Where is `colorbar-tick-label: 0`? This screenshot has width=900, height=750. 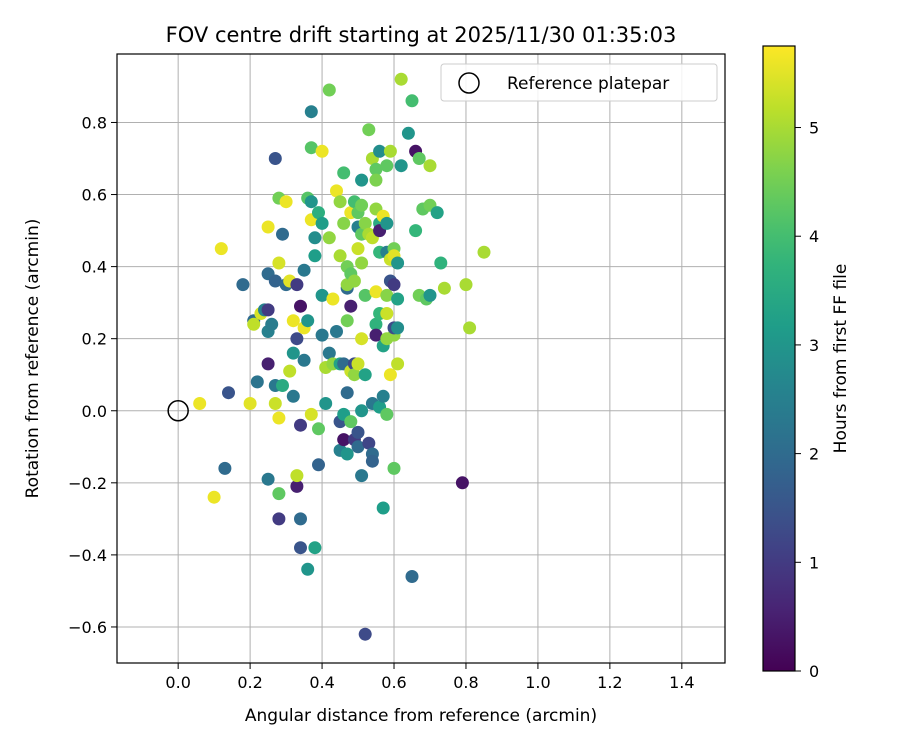 colorbar-tick-label: 0 is located at coordinates (814, 671).